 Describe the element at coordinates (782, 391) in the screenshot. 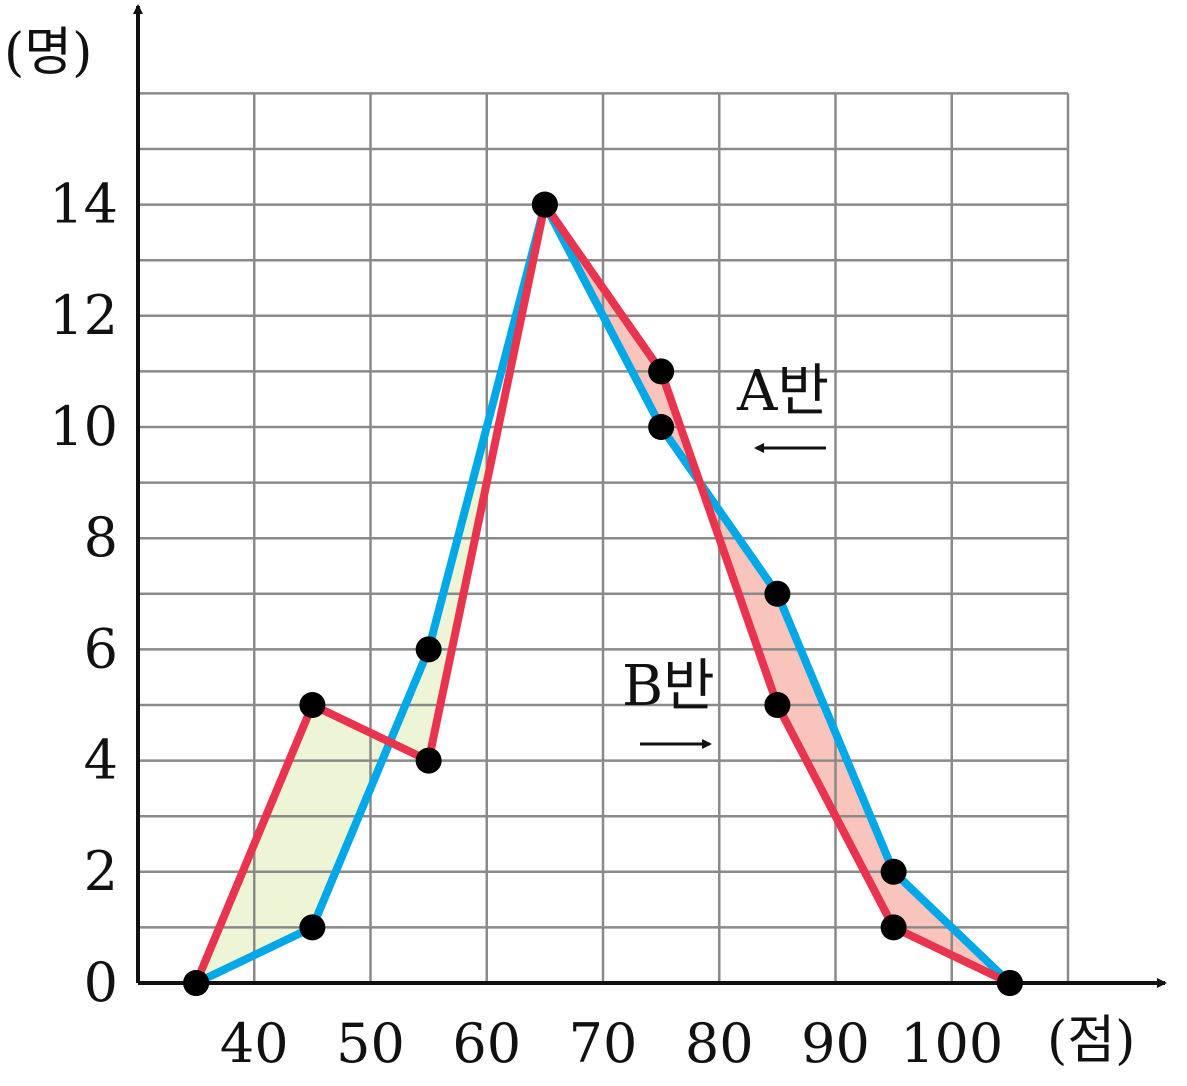

I see `series-a-label: A반` at that location.